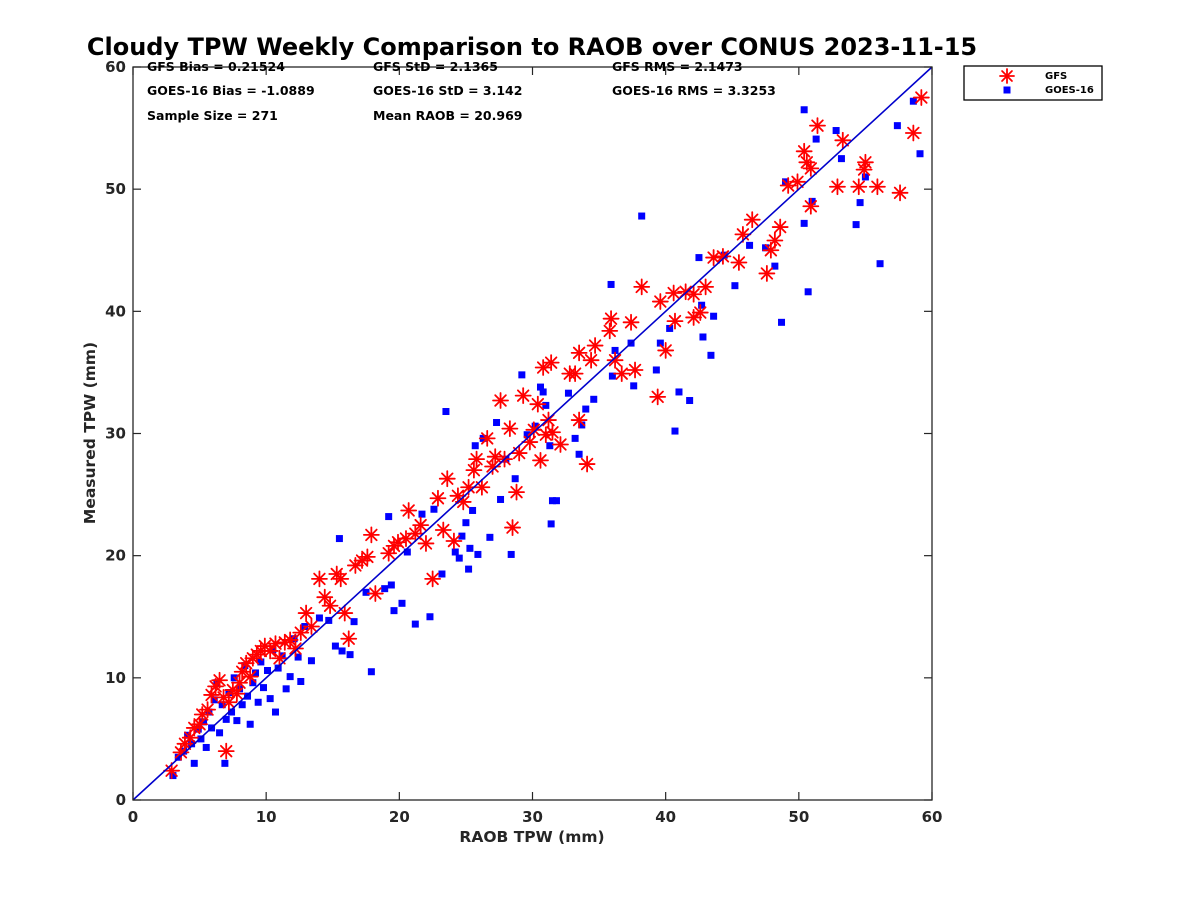  What do you see at coordinates (216, 66) in the screenshot?
I see `gfs-bias-text: GFS Bias = 0.21524` at bounding box center [216, 66].